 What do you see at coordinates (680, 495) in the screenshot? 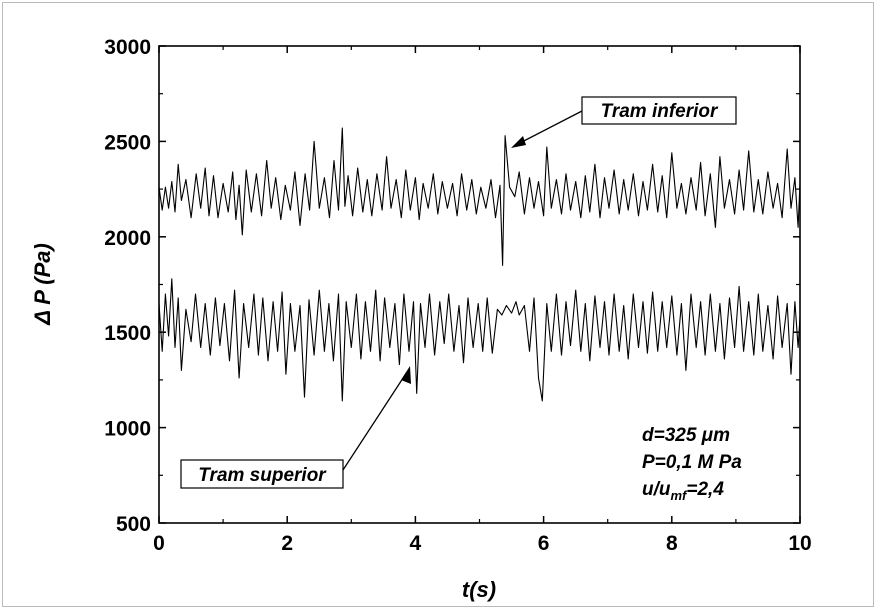
I see `param-velocity-sub: mf` at bounding box center [680, 495].